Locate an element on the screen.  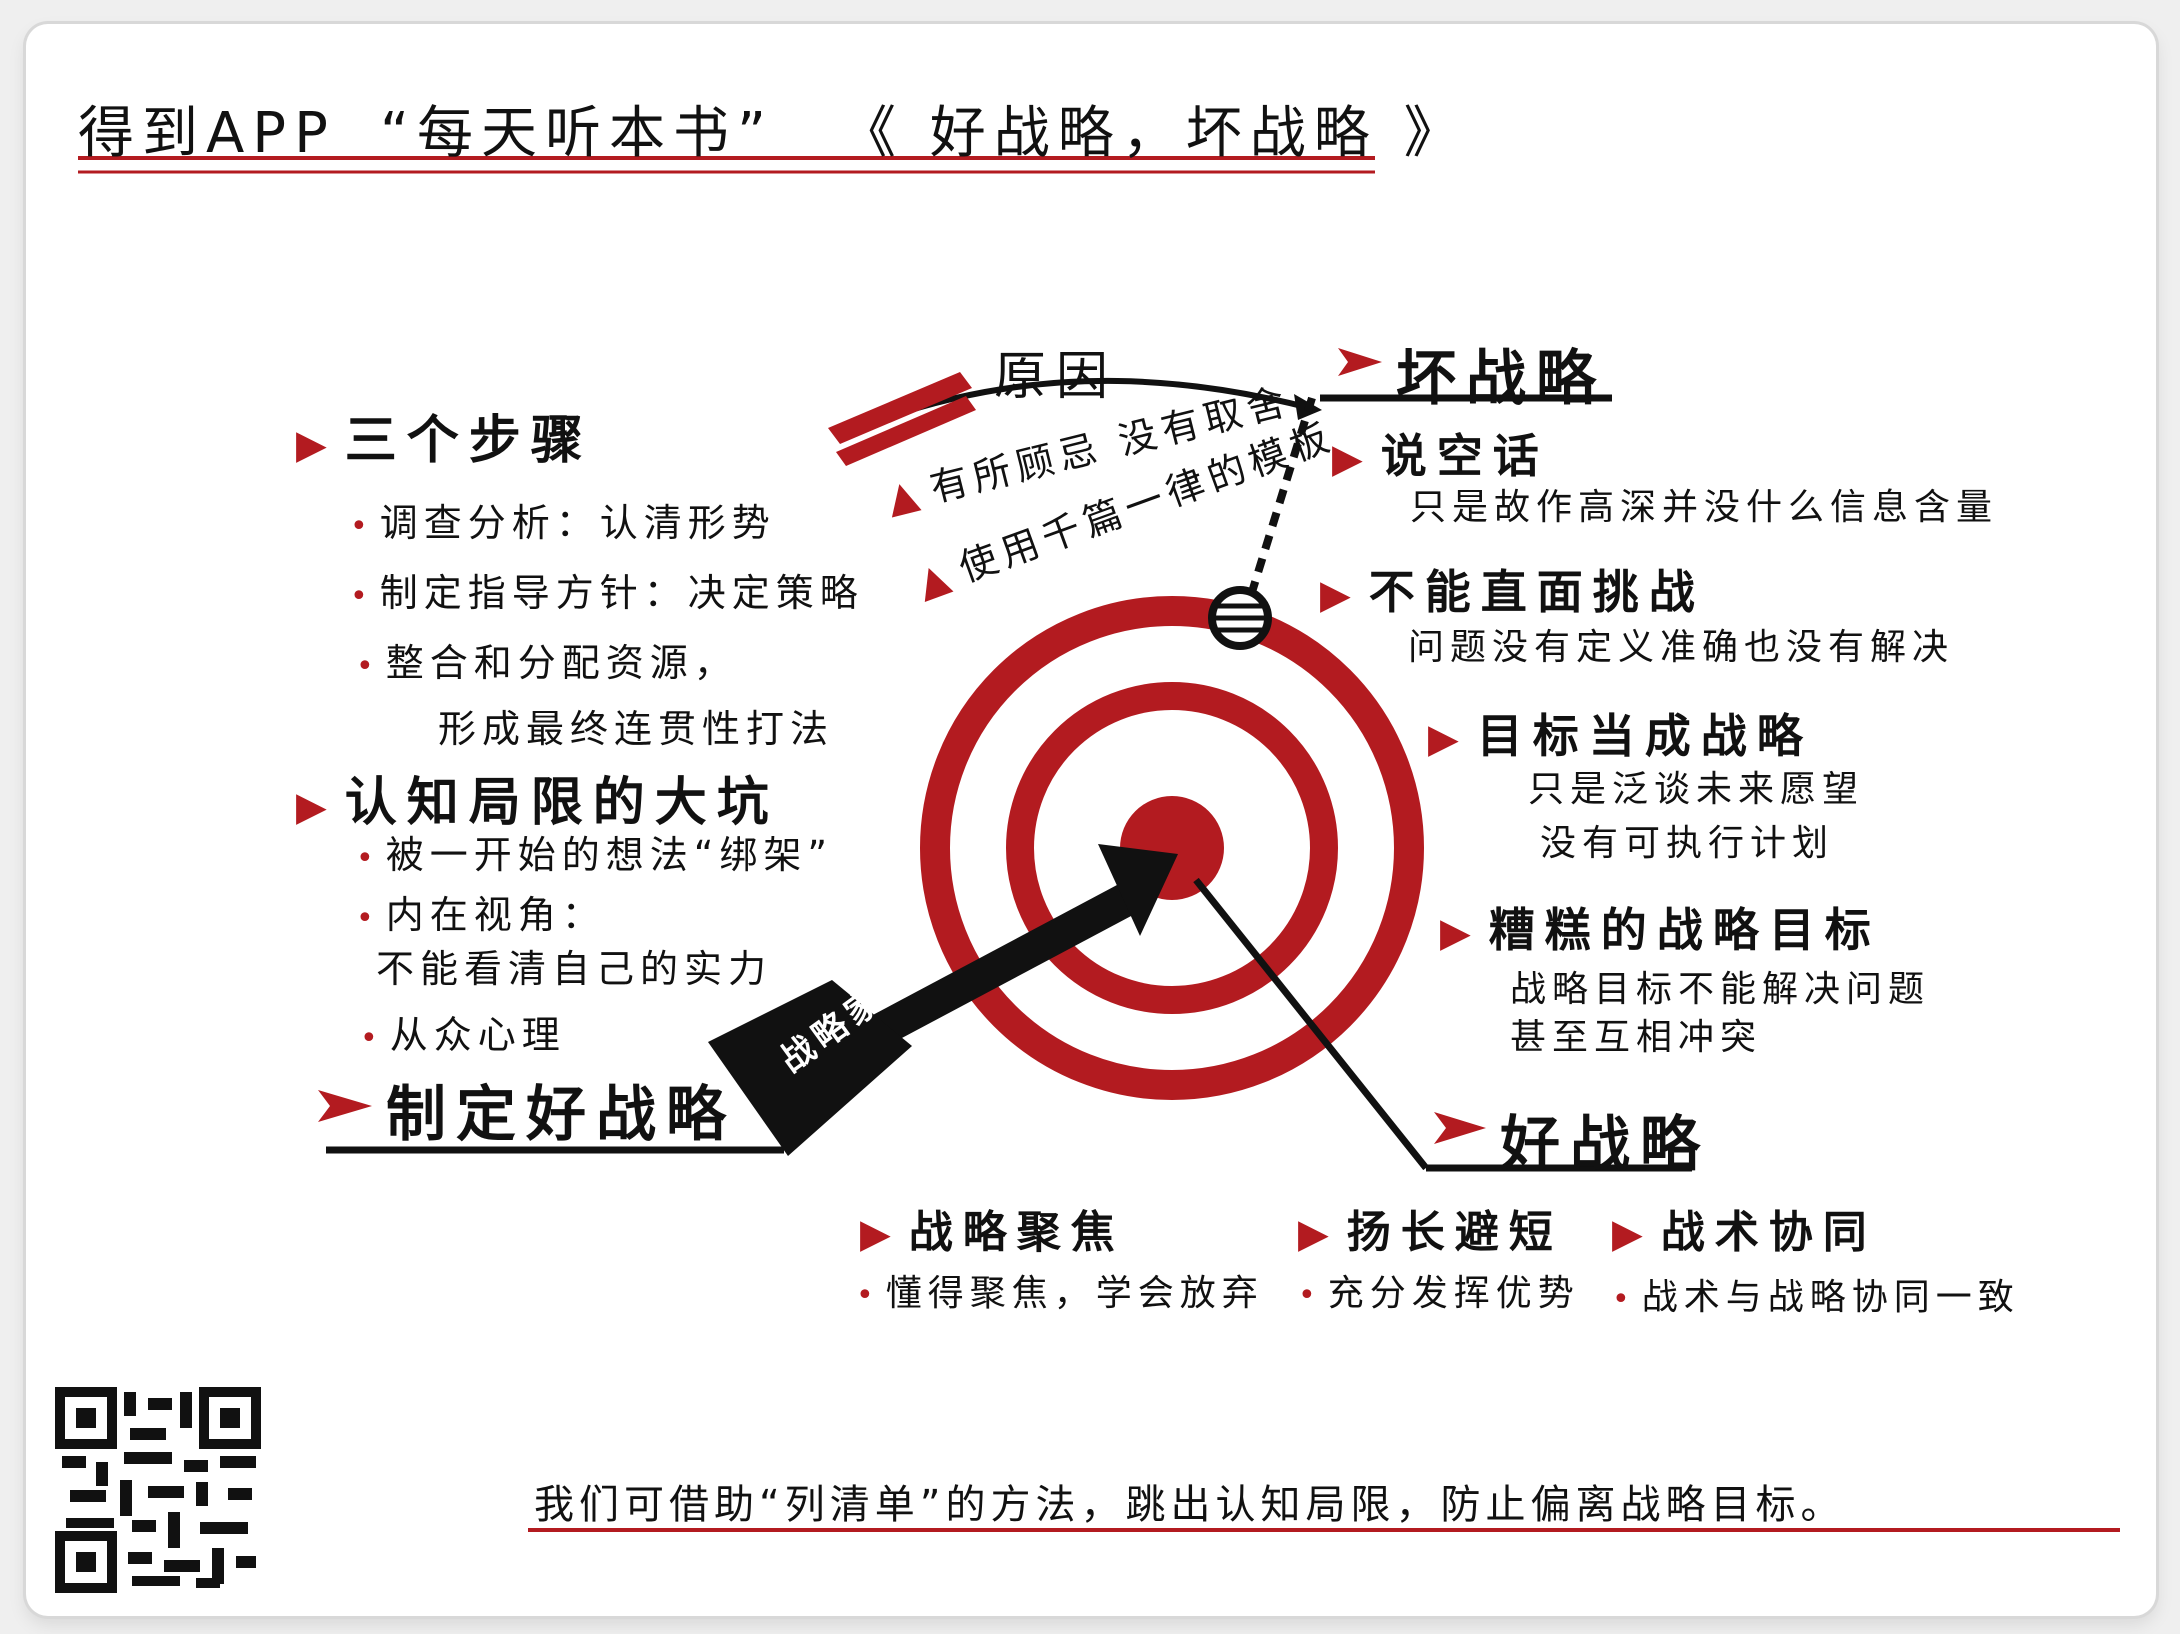
step-item: • 制定指导方针：决定策略 is located at coordinates (607, 593).